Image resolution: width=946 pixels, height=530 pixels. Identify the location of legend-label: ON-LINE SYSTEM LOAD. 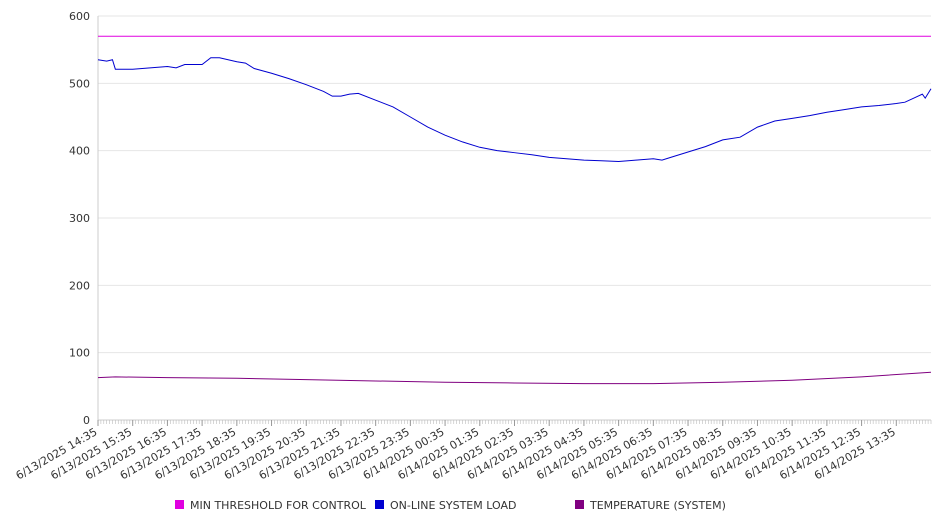
(453, 505).